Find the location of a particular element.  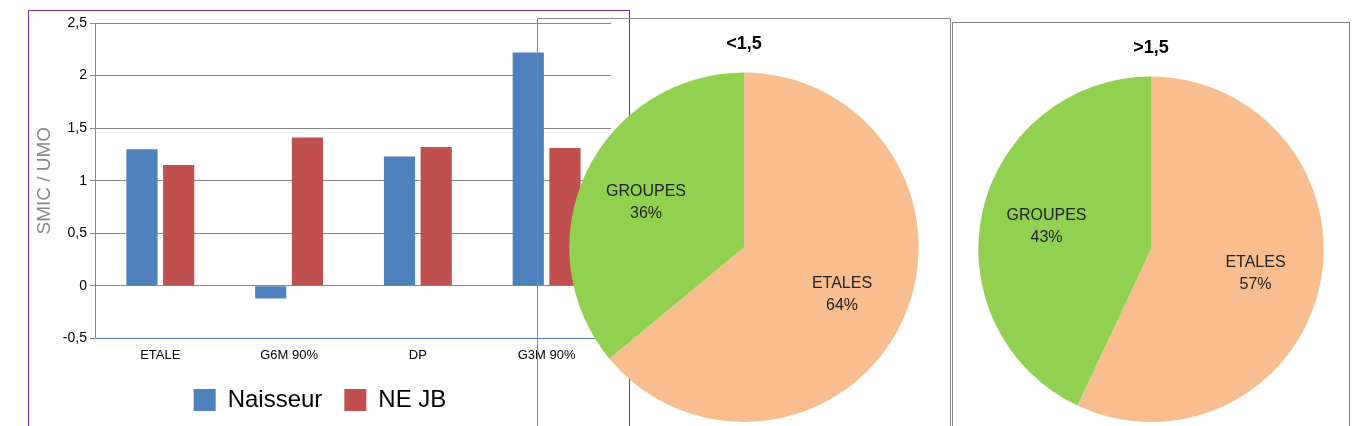

data-label: 57% is located at coordinates (1255, 284).